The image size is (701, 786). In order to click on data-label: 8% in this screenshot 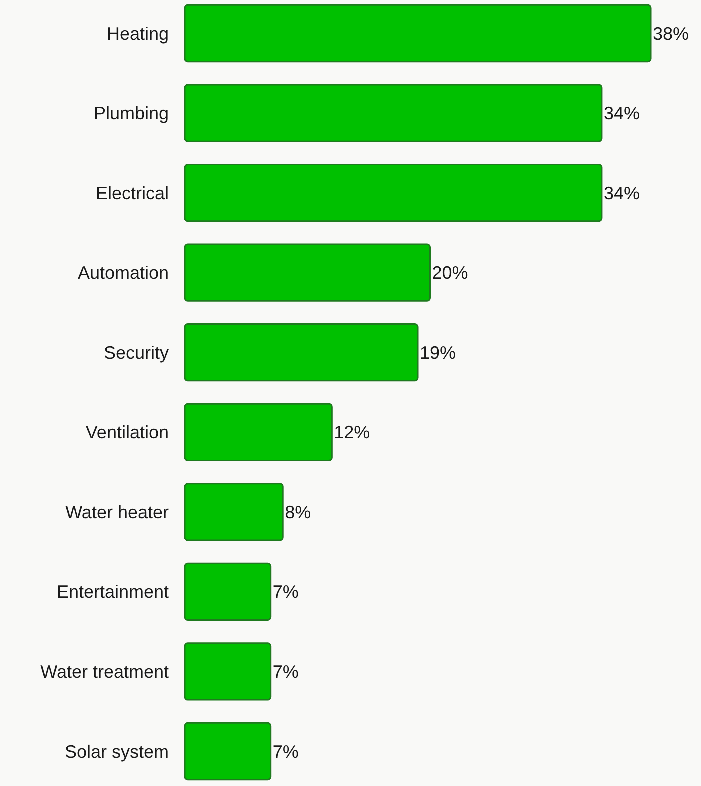, I will do `click(298, 512)`.